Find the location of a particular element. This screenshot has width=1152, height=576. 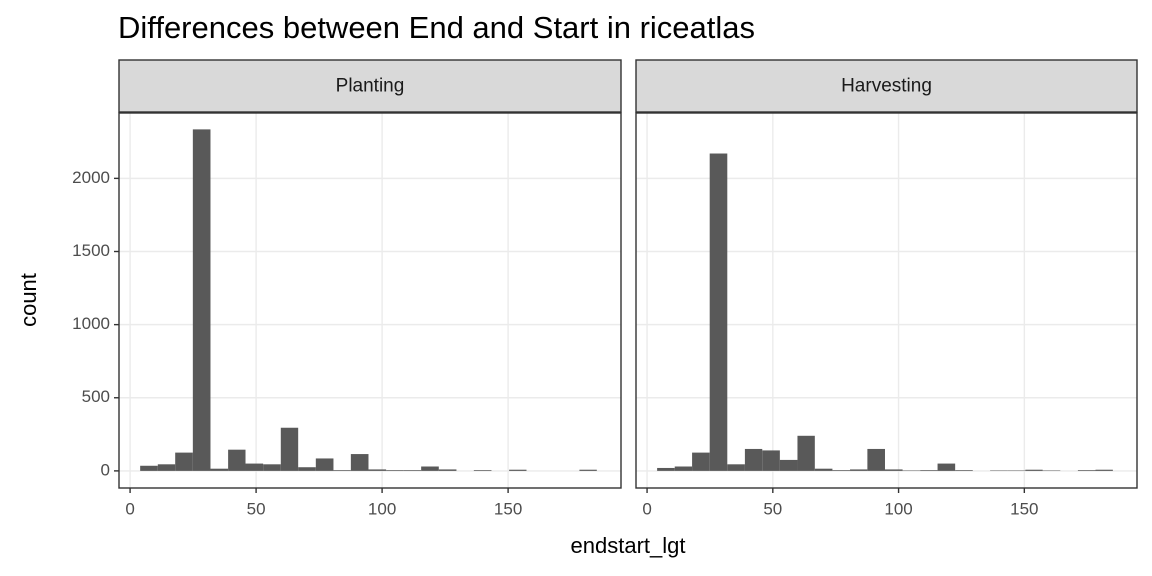

strip-label: Planting is located at coordinates (370, 86).